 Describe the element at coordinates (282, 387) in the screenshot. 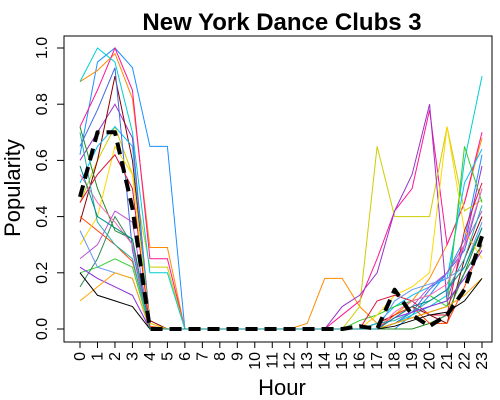

I see `x-axis-label: Hour` at that location.